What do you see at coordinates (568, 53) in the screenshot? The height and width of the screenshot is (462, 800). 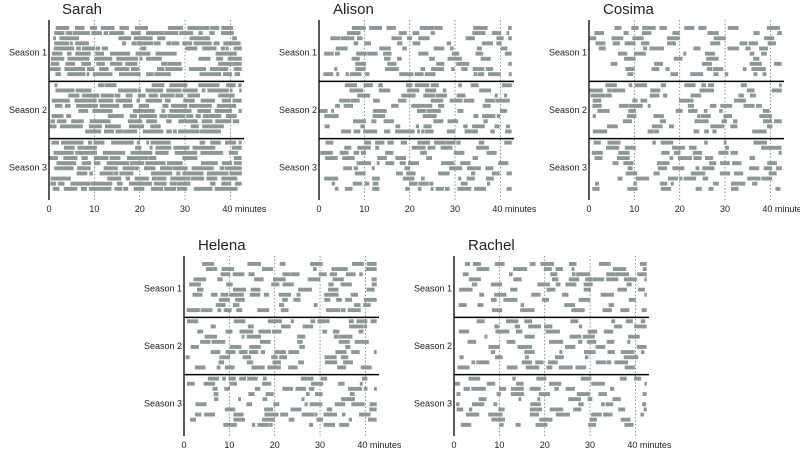 I see `season-label: Season 1` at bounding box center [568, 53].